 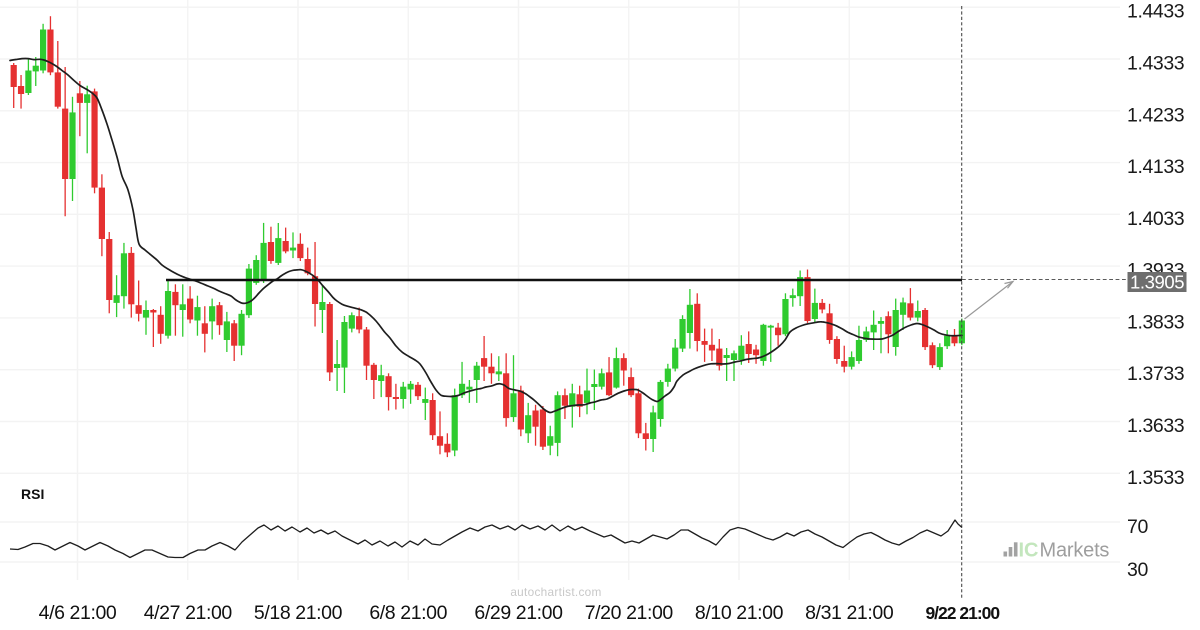 I want to click on svg-text: Markets, so click(x=1075, y=551).